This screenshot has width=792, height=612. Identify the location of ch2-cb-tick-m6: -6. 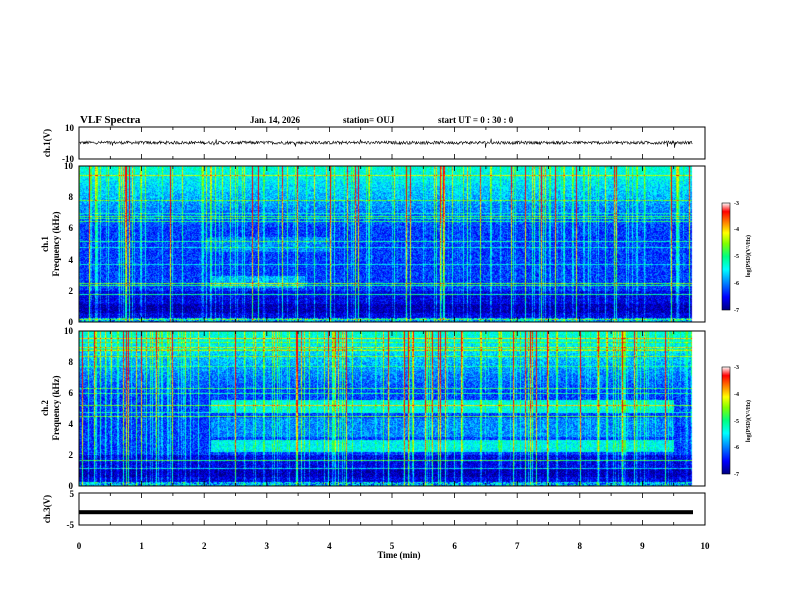
(736, 448).